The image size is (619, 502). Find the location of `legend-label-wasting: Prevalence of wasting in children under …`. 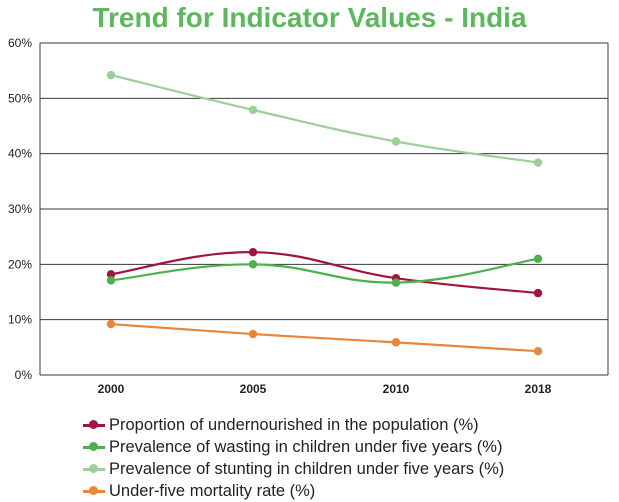

legend-label-wasting: Prevalence of wasting in children under … is located at coordinates (305, 447).